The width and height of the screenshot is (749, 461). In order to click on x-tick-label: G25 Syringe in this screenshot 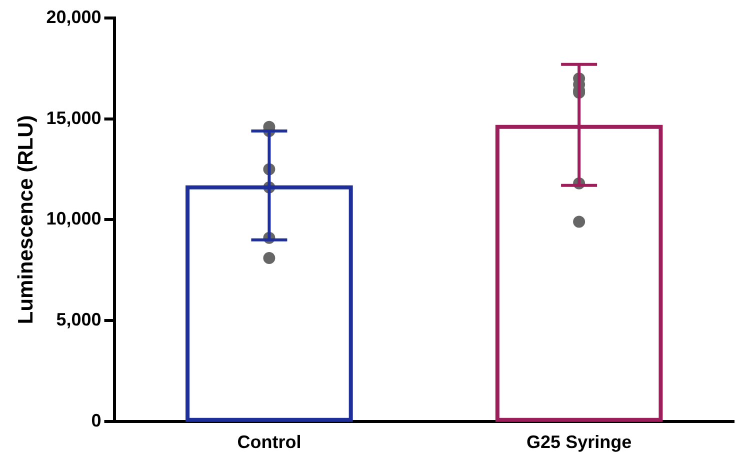, I will do `click(579, 442)`.